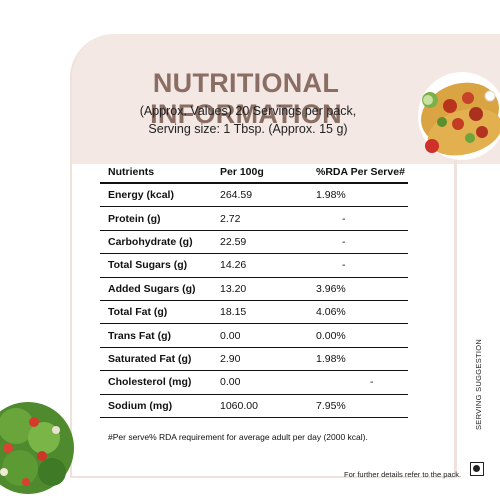  I want to click on nutrient-name: Cholesterol (mg), so click(156, 382).